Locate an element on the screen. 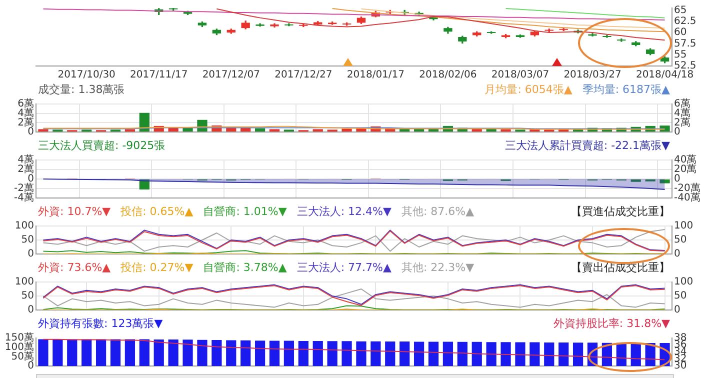 Image resolution: width=720 pixels, height=378 pixels. text: 投信: 0.27%▼ is located at coordinates (157, 267).